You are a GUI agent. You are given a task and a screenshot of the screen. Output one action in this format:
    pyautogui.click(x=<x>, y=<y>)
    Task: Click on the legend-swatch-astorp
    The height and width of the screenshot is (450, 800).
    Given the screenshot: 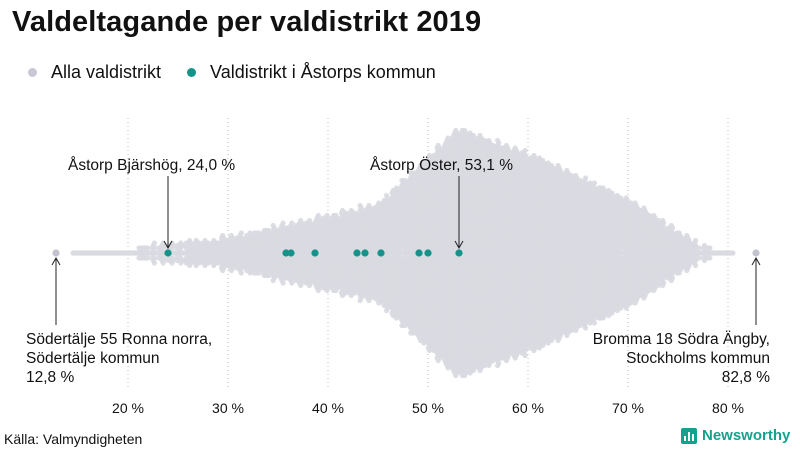 What is the action you would take?
    pyautogui.click(x=192, y=72)
    